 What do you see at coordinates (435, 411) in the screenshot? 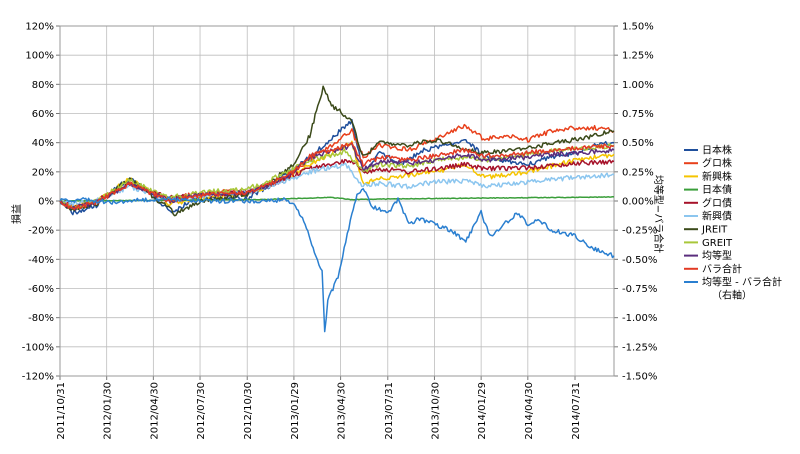
I see `x-tick-label: 2013/10/30` at bounding box center [435, 411].